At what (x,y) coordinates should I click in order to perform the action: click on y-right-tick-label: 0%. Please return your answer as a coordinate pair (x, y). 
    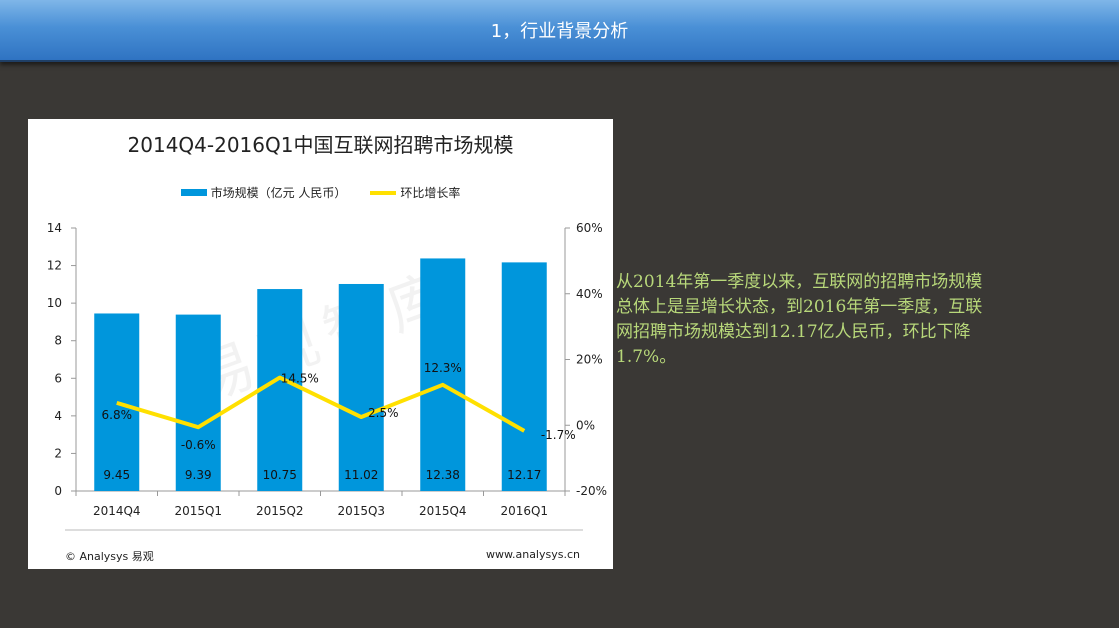
    Looking at the image, I should click on (585, 425).